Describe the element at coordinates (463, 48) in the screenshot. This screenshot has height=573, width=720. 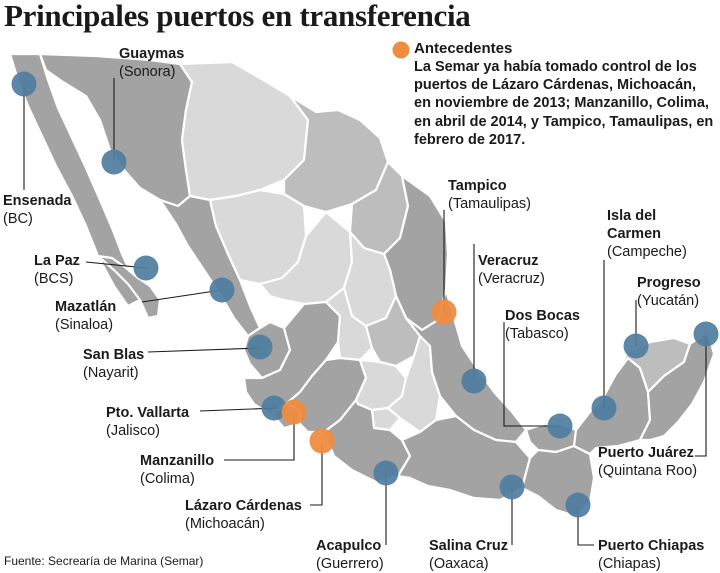
I see `legend-heading: Antecedentes` at that location.